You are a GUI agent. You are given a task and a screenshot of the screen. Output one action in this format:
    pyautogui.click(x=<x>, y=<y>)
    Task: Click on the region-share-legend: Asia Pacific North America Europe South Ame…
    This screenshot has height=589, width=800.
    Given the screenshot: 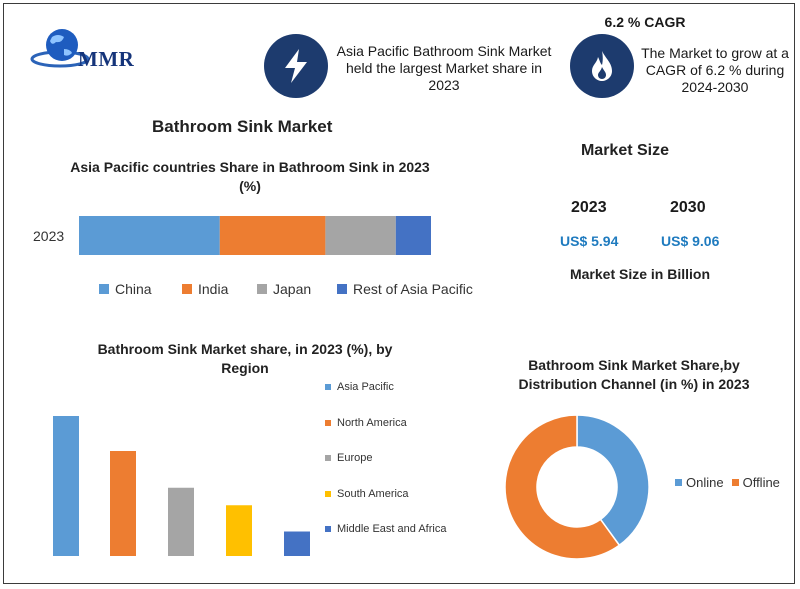 What is the action you would take?
    pyautogui.click(x=400, y=469)
    